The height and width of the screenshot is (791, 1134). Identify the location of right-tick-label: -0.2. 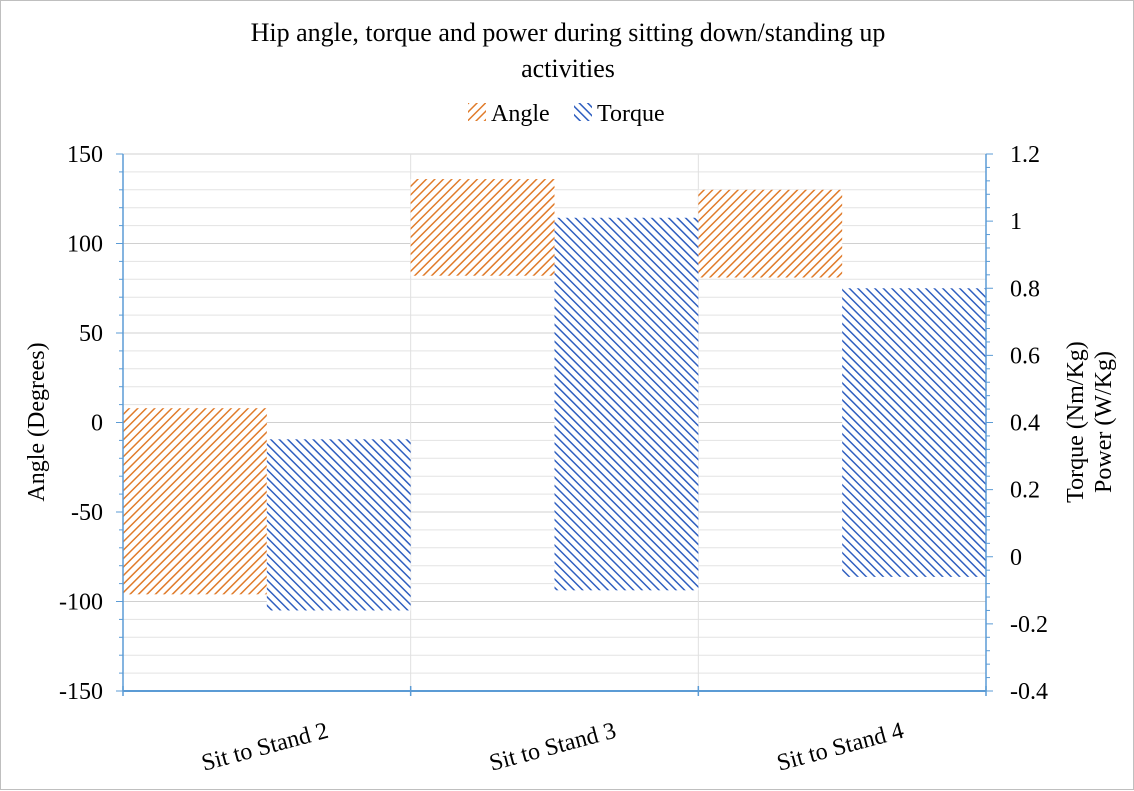
(1029, 625).